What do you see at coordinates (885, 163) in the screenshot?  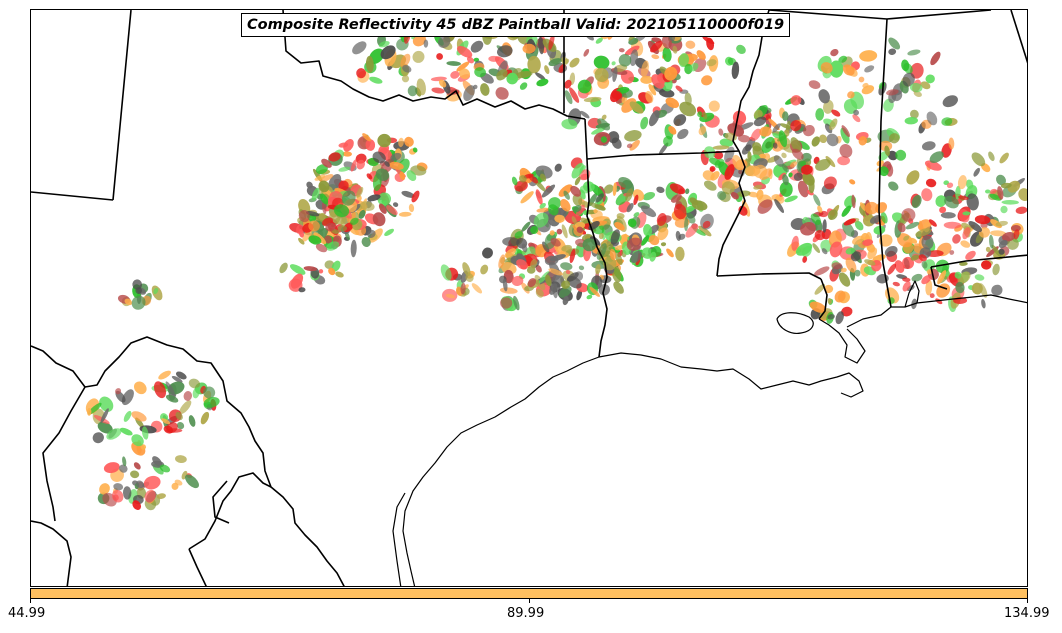 I see `mississippi-alabama-border` at bounding box center [885, 163].